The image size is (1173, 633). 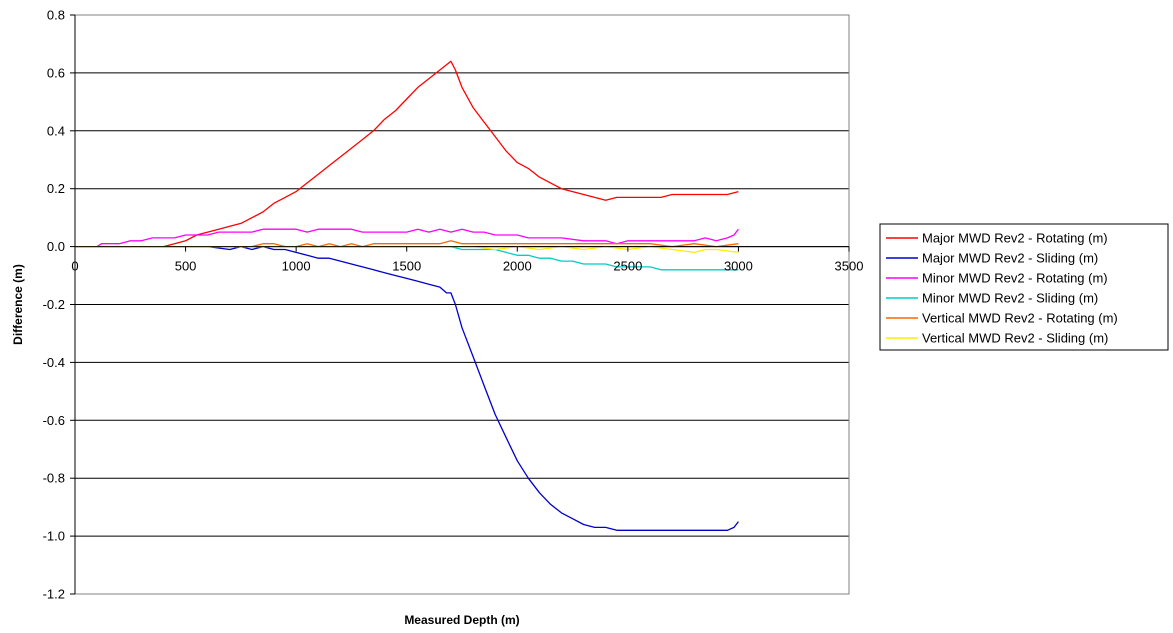 What do you see at coordinates (467, 260) in the screenshot?
I see `x-axis-ticks: 0 500 1000 1500 2000 2500 3000 3500` at bounding box center [467, 260].